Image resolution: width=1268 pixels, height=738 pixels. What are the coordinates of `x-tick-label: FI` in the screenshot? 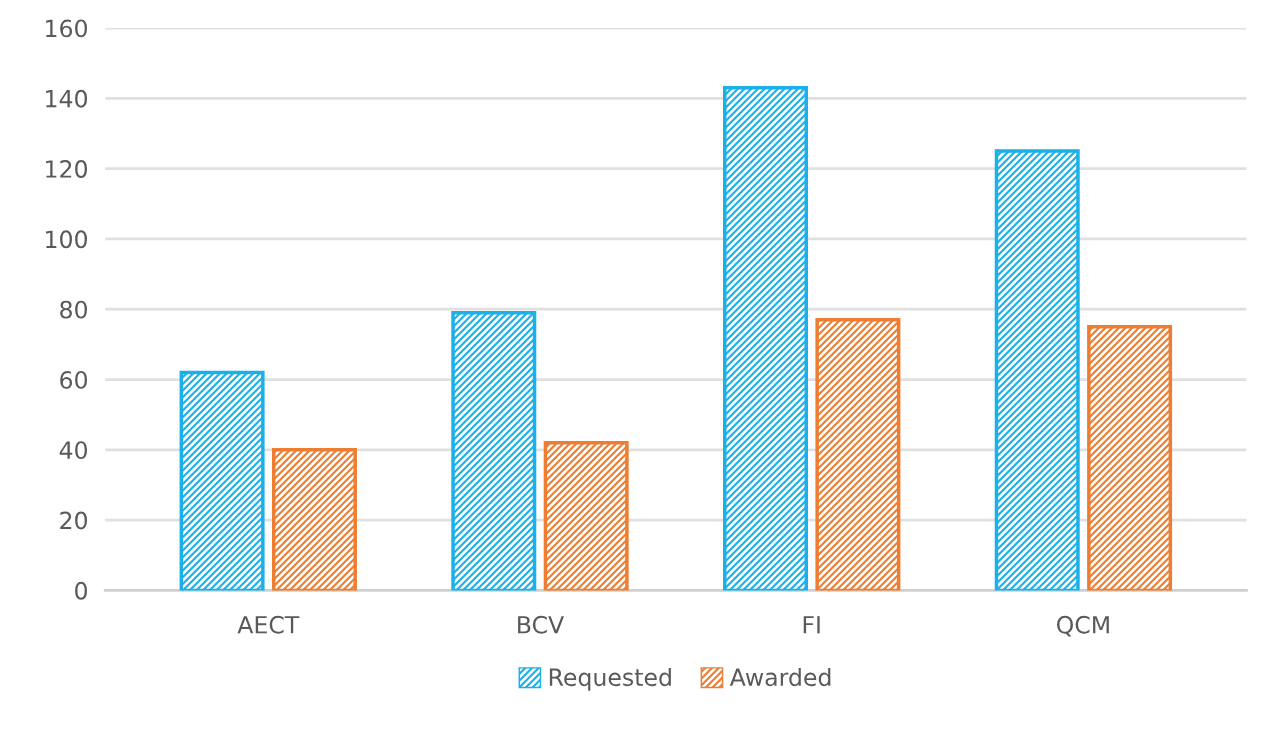 It's located at (811, 625).